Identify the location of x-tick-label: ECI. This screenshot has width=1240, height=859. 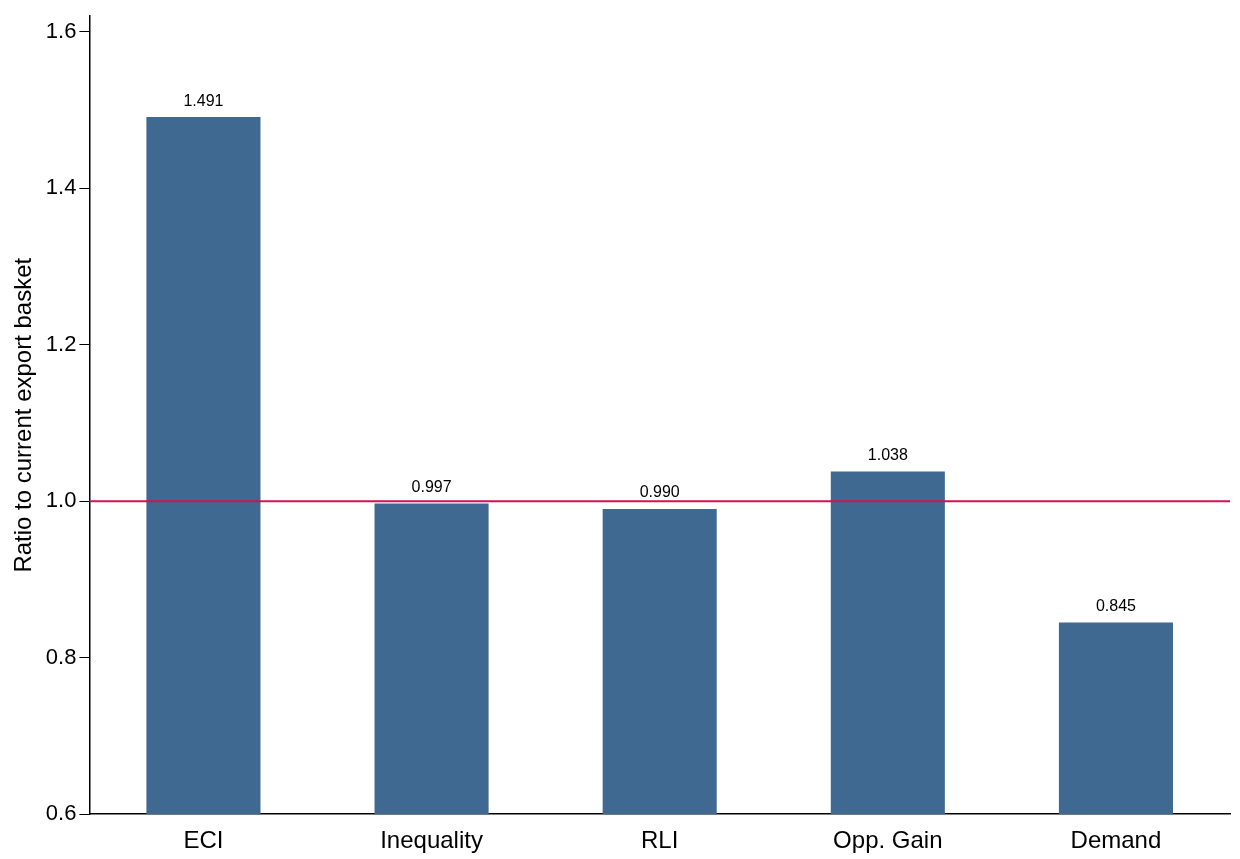
(203, 840).